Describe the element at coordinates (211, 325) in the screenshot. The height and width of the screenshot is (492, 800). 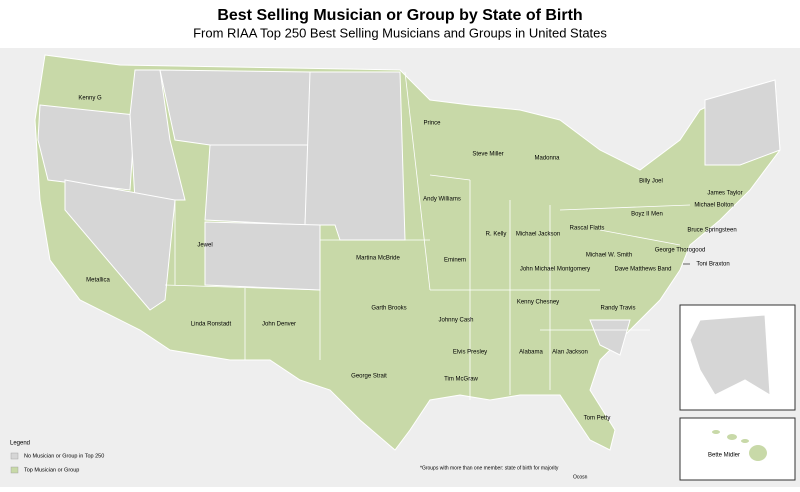
I see `state-label: Linda Ronstadt` at that location.